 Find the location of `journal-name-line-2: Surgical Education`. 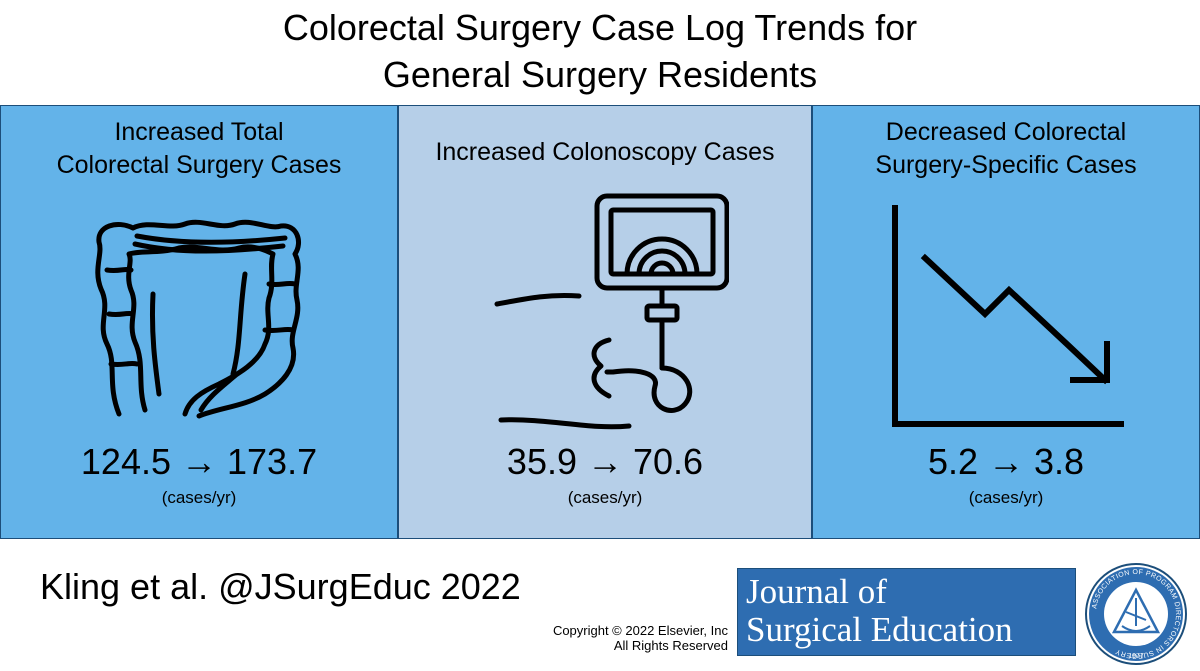

journal-name-line-2: Surgical Education is located at coordinates (879, 629).